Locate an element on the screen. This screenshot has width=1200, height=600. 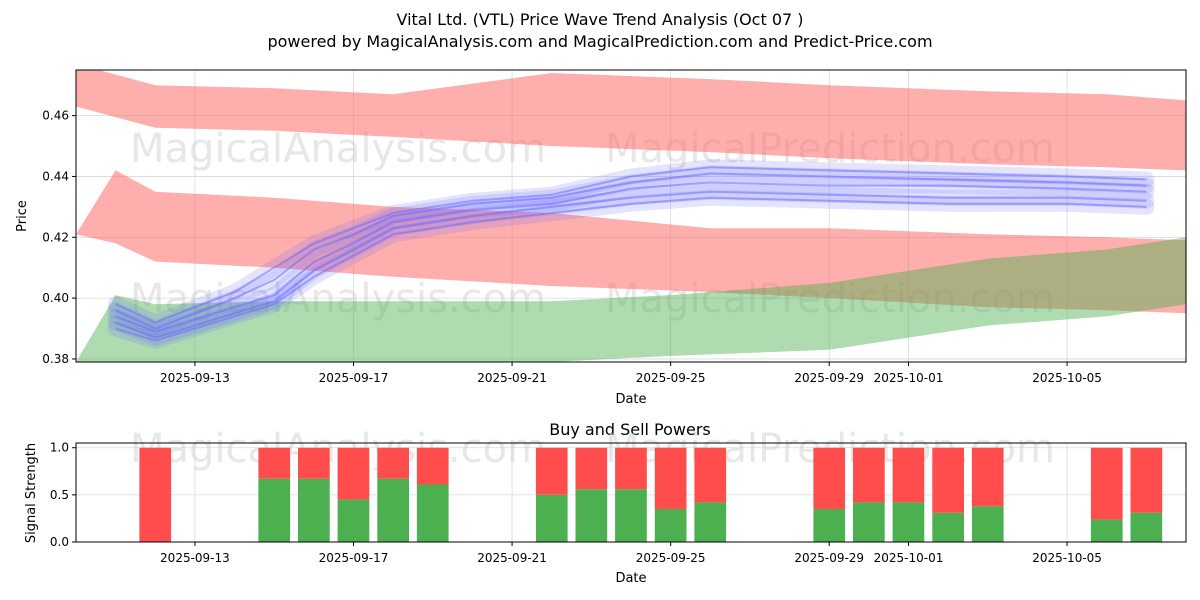
buy-sell-x-tick-label: 2025-09-21 is located at coordinates (512, 558).